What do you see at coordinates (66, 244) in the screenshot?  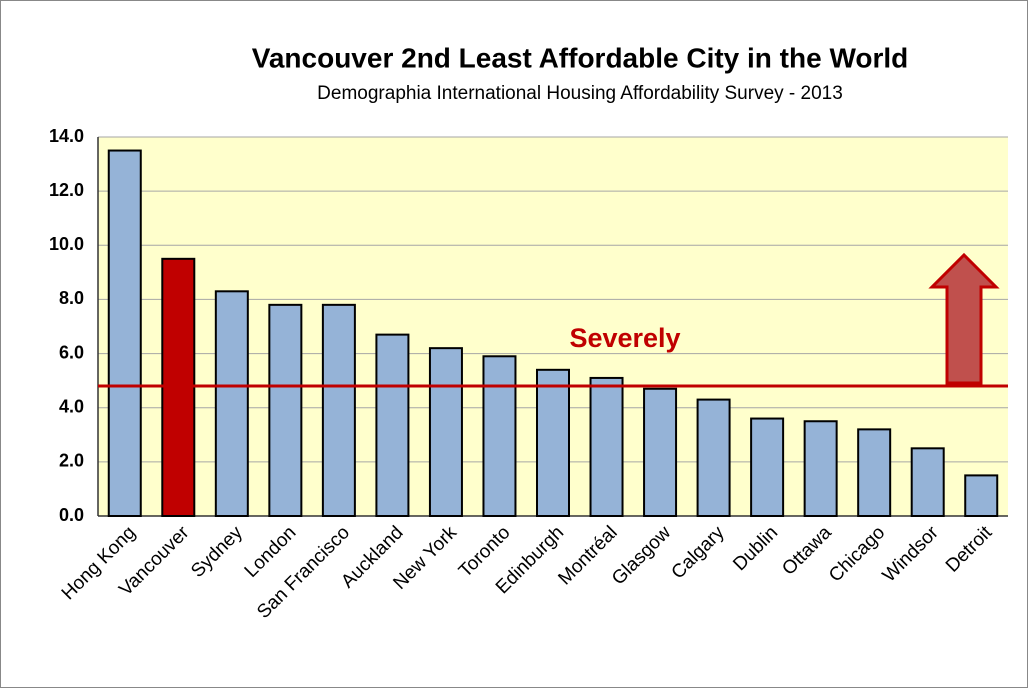 I see `y-tick-label: 10.0` at bounding box center [66, 244].